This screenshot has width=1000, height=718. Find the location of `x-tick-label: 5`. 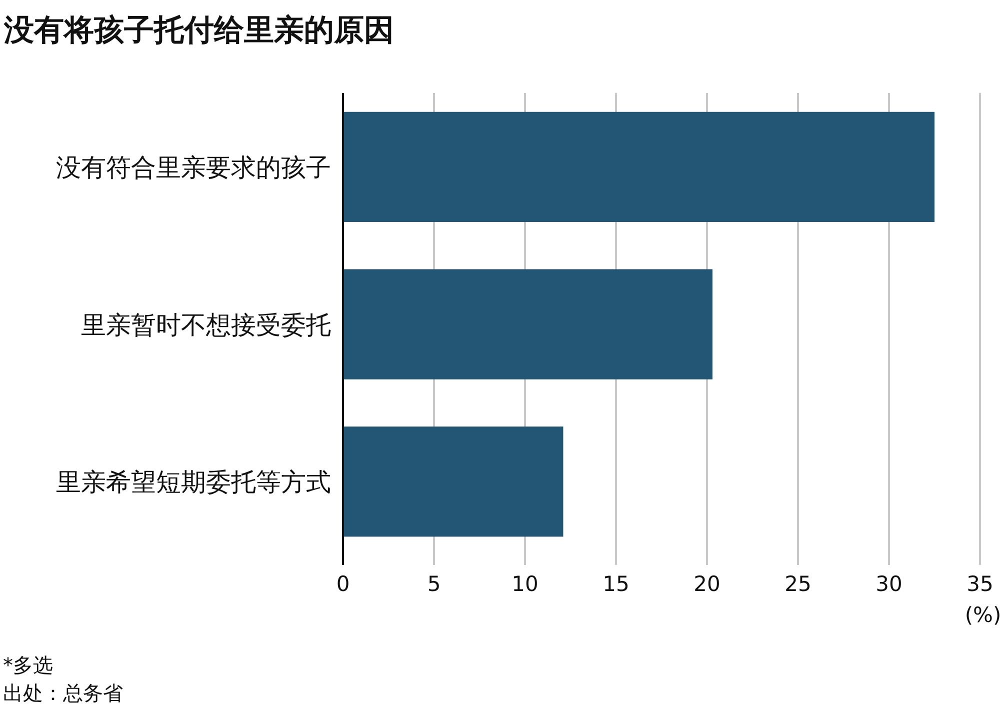

x-tick-label: 5 is located at coordinates (434, 584).